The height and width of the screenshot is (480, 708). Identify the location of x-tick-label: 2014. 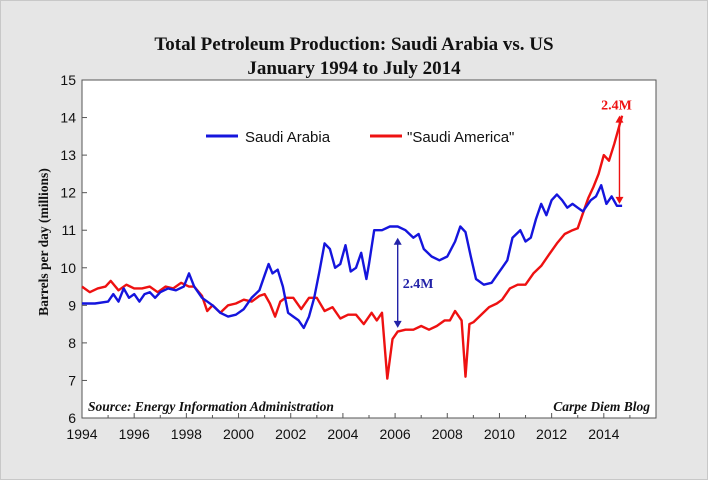
(603, 434).